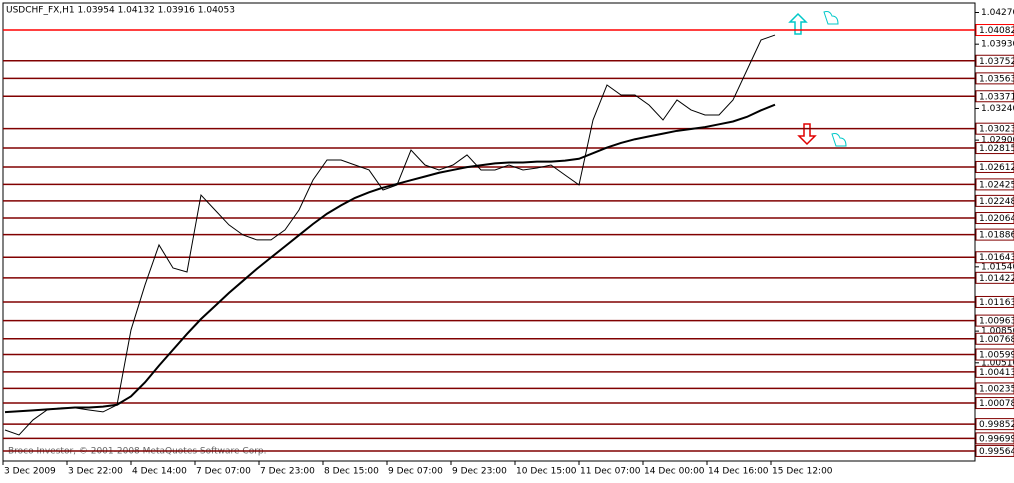  I want to click on level-label: 1.02815, so click(996, 149).